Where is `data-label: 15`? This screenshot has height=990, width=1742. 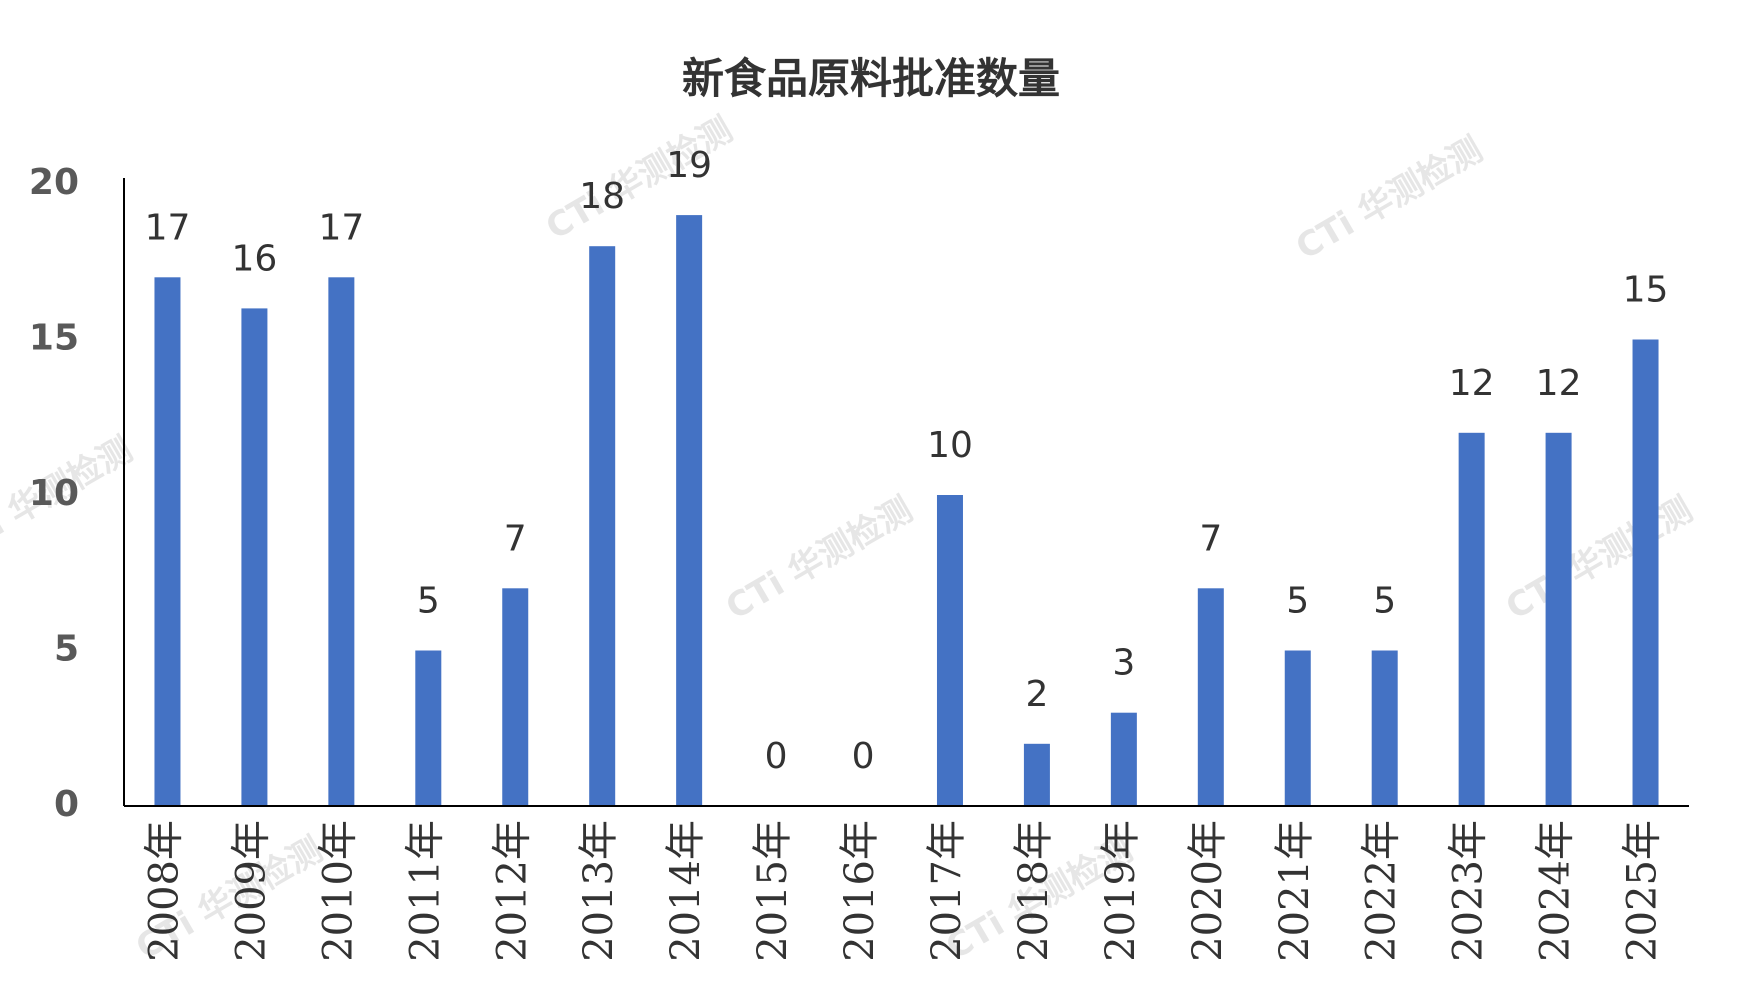
data-label: 15 is located at coordinates (1646, 290).